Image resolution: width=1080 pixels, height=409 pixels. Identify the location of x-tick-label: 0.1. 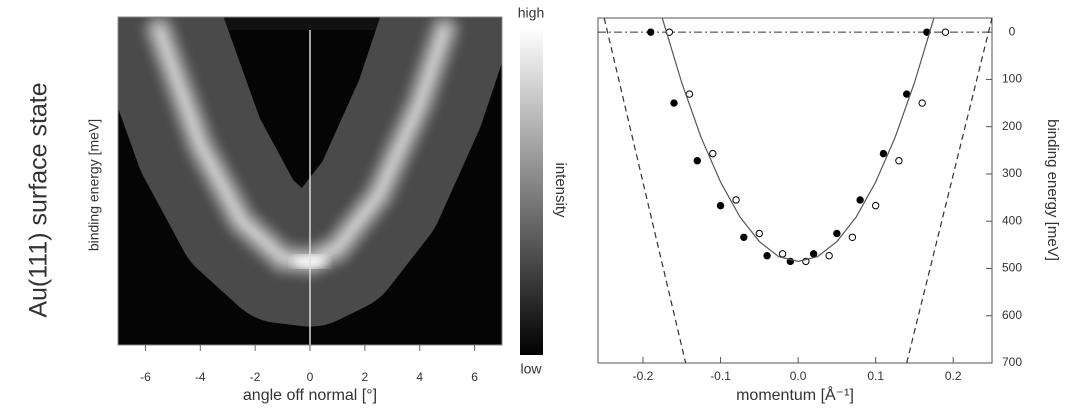
(875, 376).